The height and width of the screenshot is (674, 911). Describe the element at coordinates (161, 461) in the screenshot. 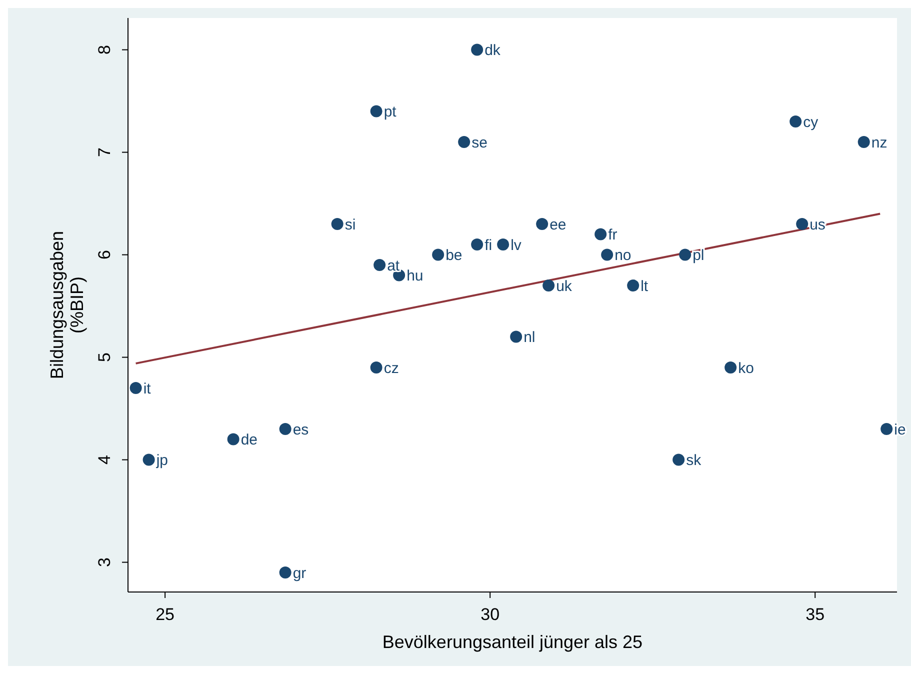

I see `data-label: jp` at that location.